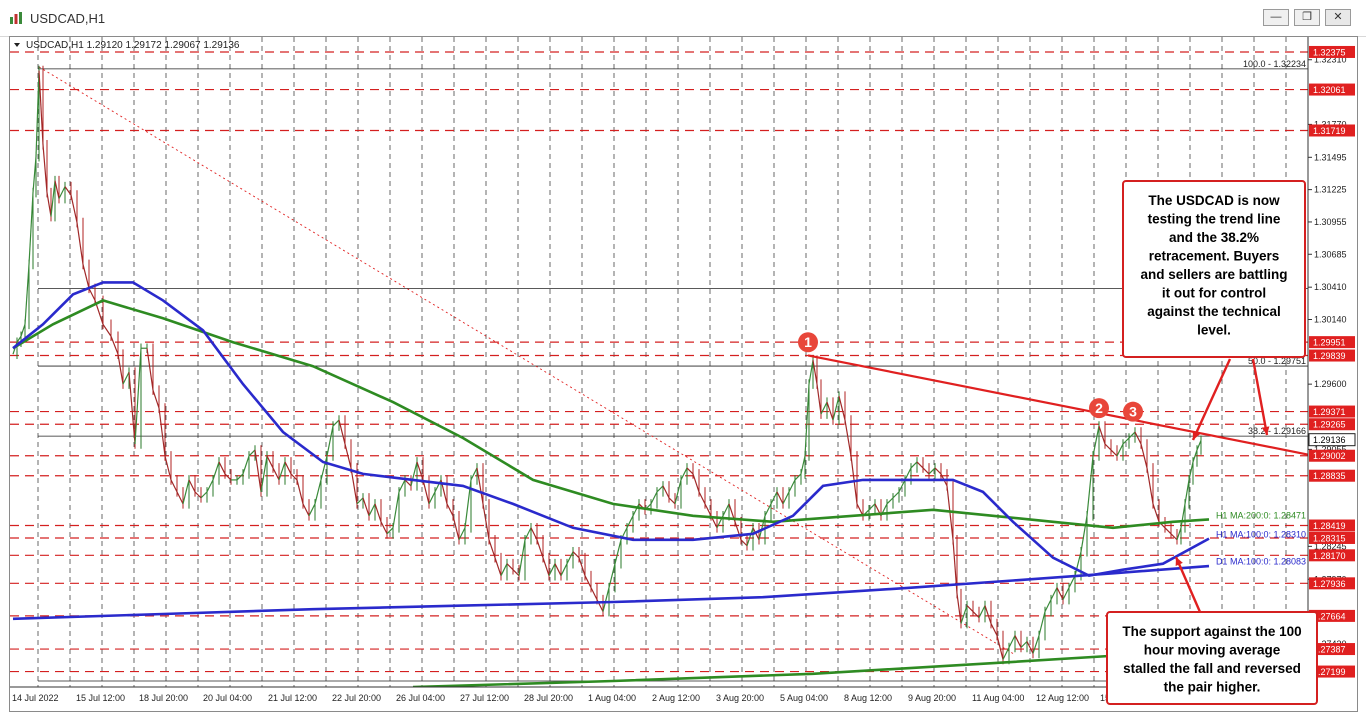 This screenshot has width=1366, height=718. What do you see at coordinates (1329, 476) in the screenshot?
I see `price-level-label: 1.28835` at bounding box center [1329, 476].